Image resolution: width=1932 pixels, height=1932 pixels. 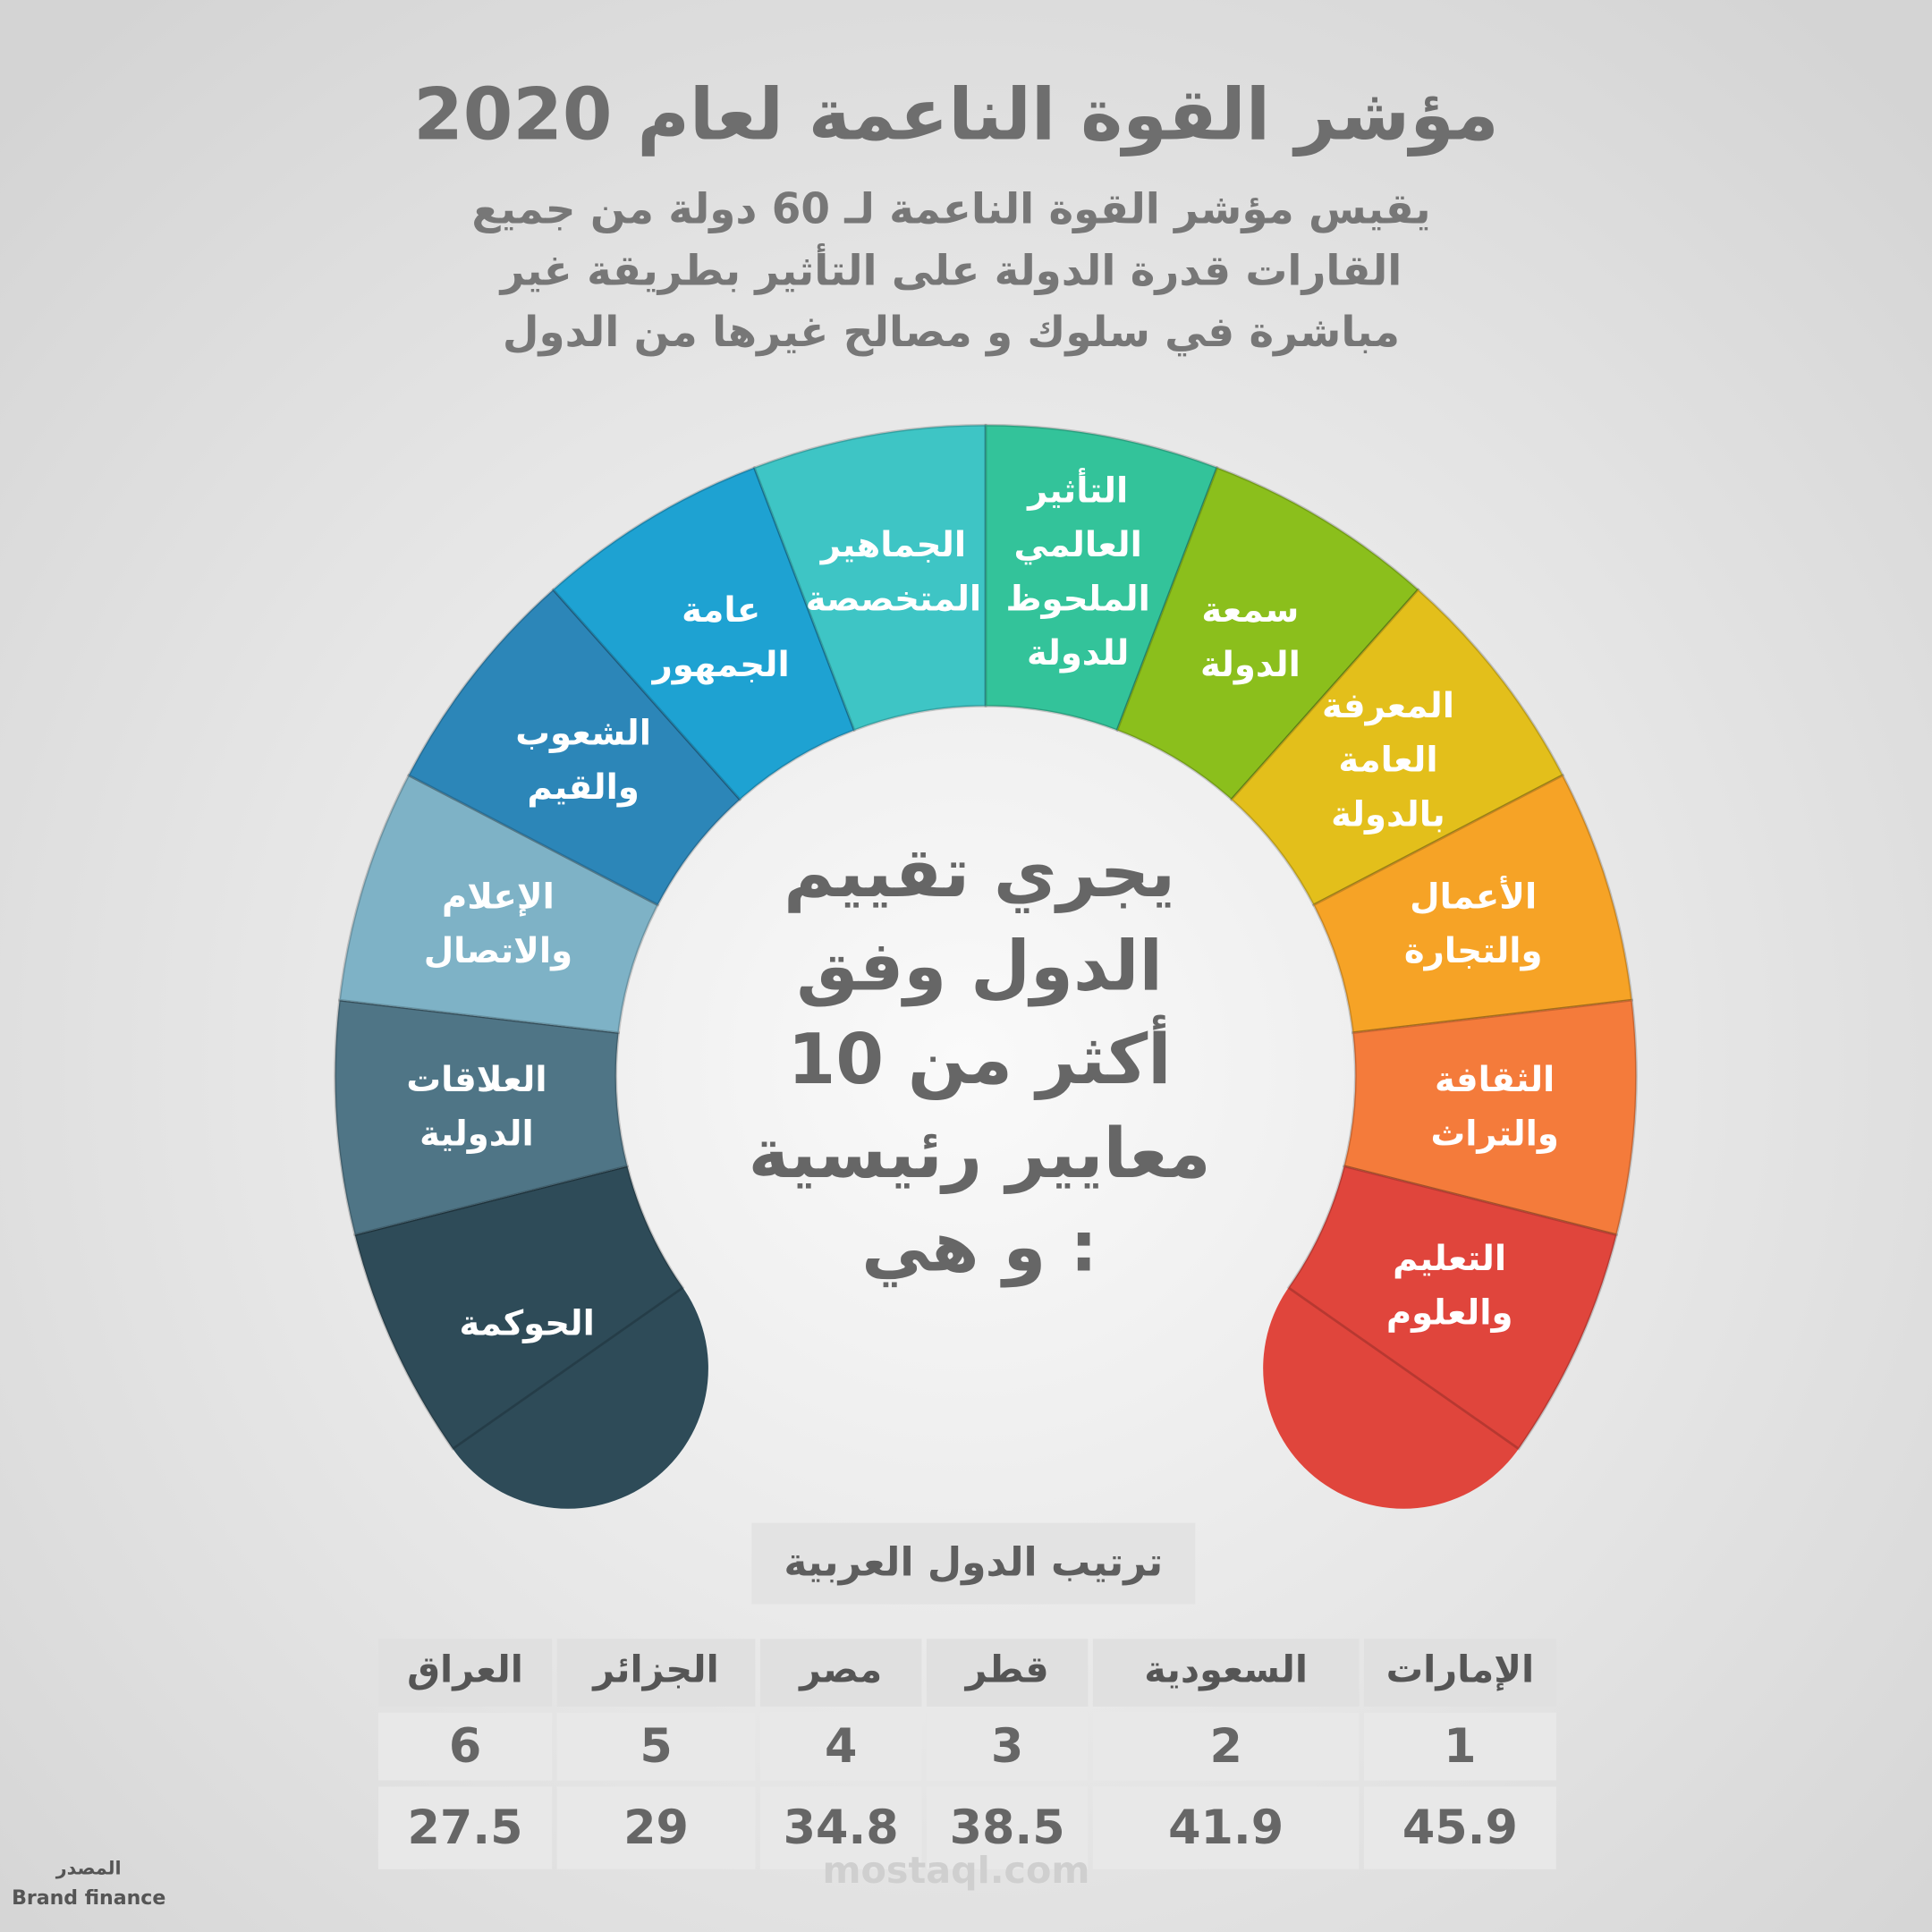 What do you see at coordinates (892, 545) in the screenshot?
I see `segment-label: الجماهير` at bounding box center [892, 545].